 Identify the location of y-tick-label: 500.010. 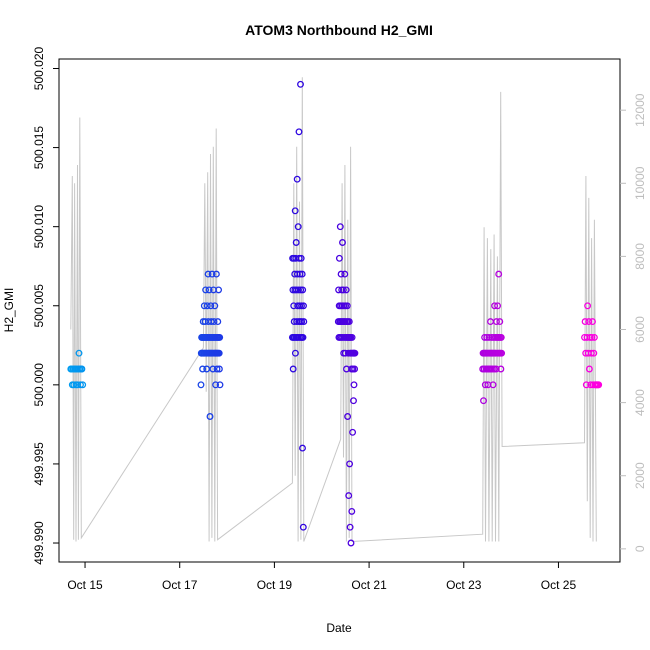
(39, 227).